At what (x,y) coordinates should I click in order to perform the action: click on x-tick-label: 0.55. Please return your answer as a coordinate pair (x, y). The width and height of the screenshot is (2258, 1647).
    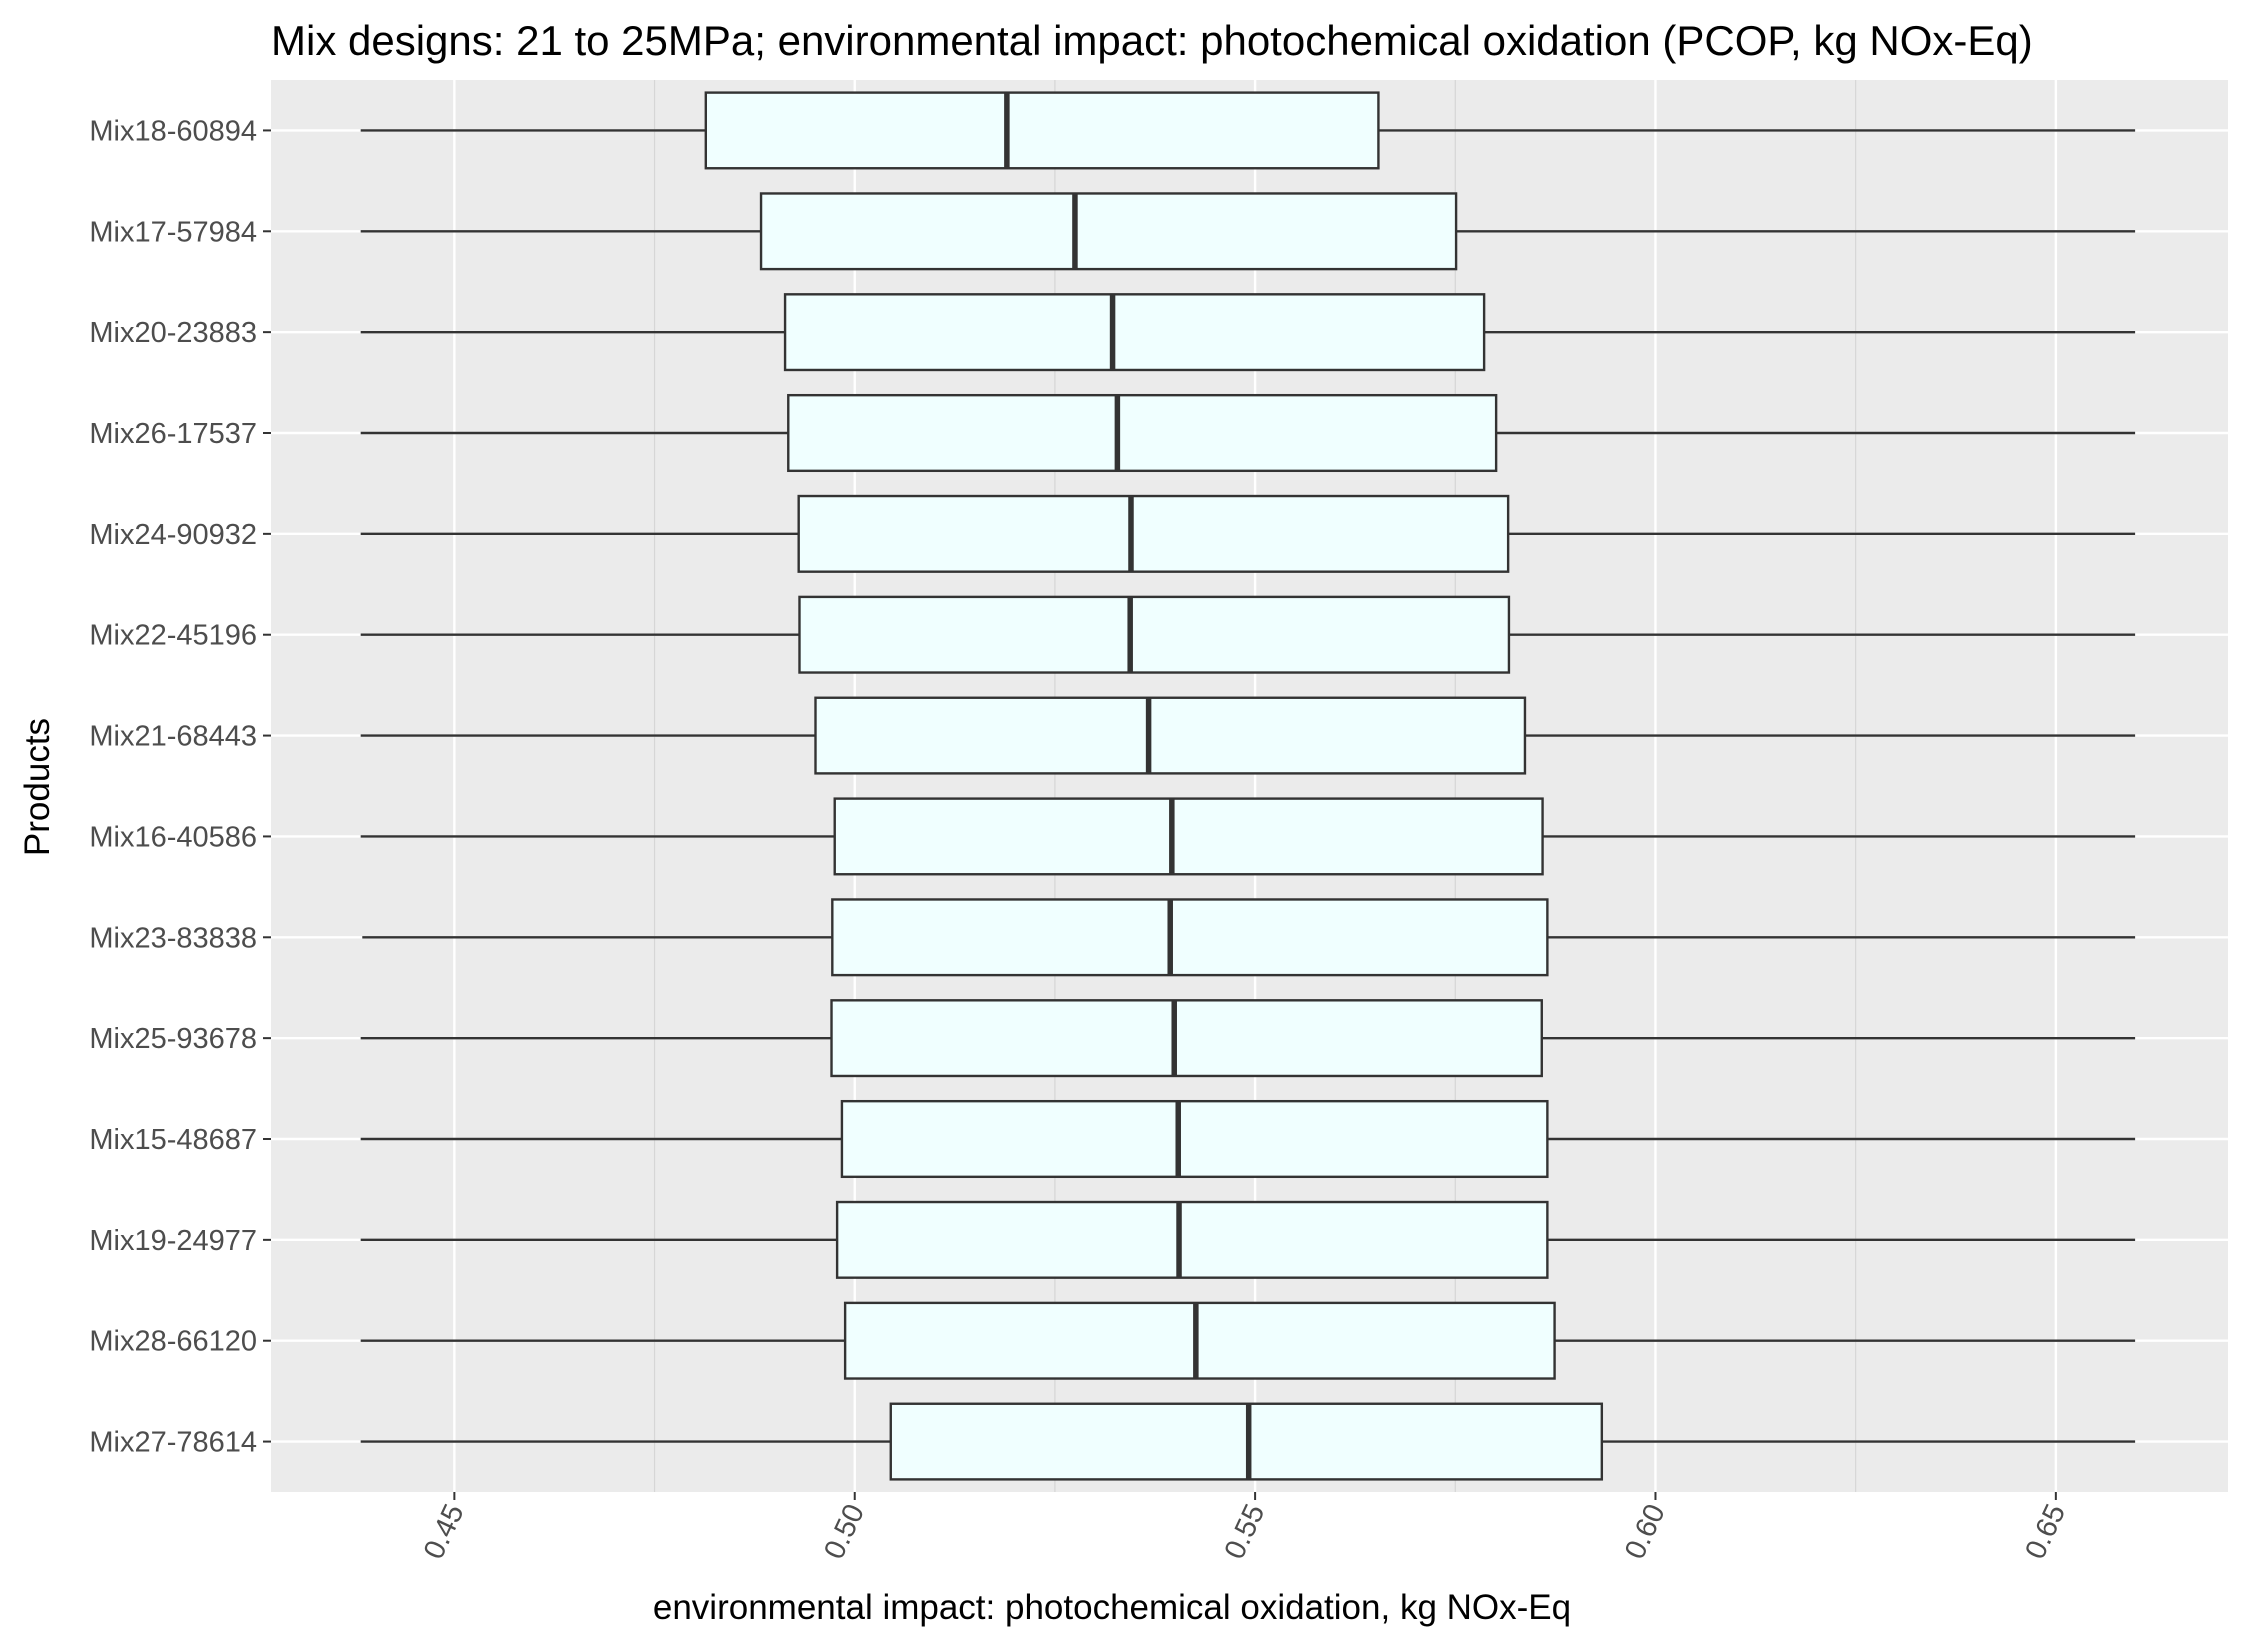
    Looking at the image, I should click on (1245, 1531).